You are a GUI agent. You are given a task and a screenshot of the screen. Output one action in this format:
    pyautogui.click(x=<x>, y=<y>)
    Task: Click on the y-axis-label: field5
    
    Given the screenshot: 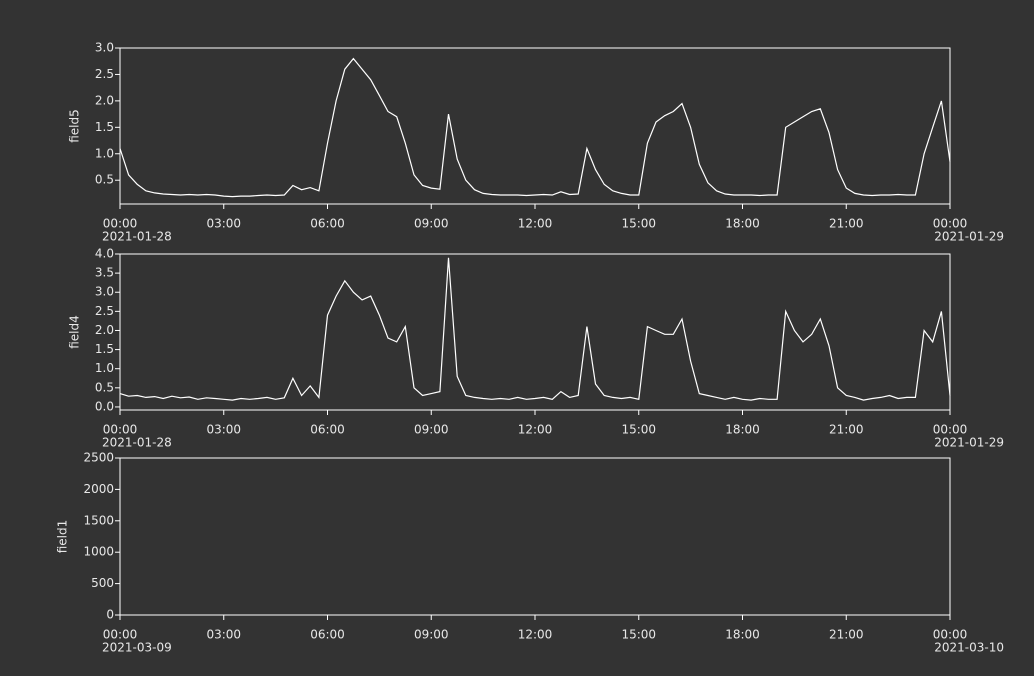 What is the action you would take?
    pyautogui.click(x=75, y=126)
    